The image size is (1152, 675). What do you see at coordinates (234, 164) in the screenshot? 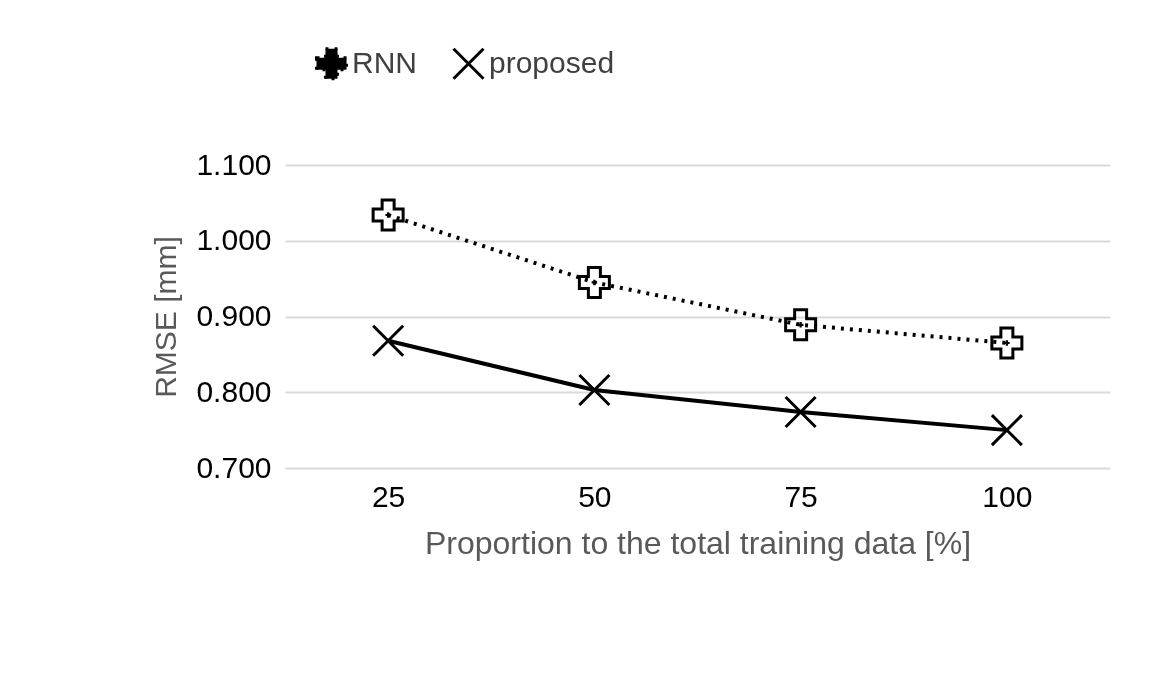
I see `y-tick-label: 1.100` at bounding box center [234, 164].